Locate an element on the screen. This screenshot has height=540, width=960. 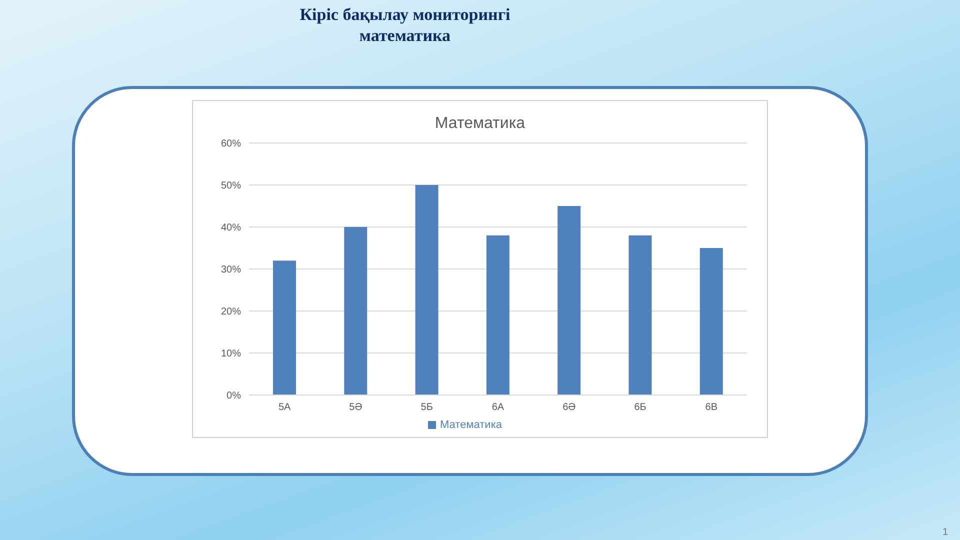
y-tick-label: 20% is located at coordinates (231, 312).